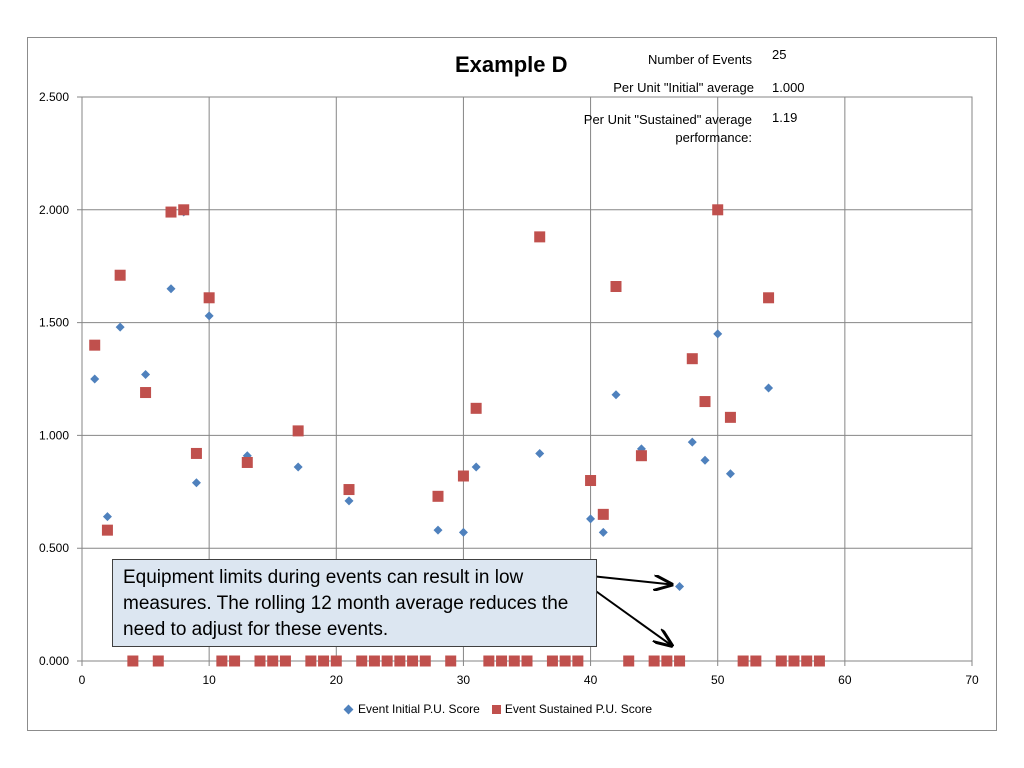  What do you see at coordinates (54, 435) in the screenshot?
I see `y-tick-label: 1.000` at bounding box center [54, 435].